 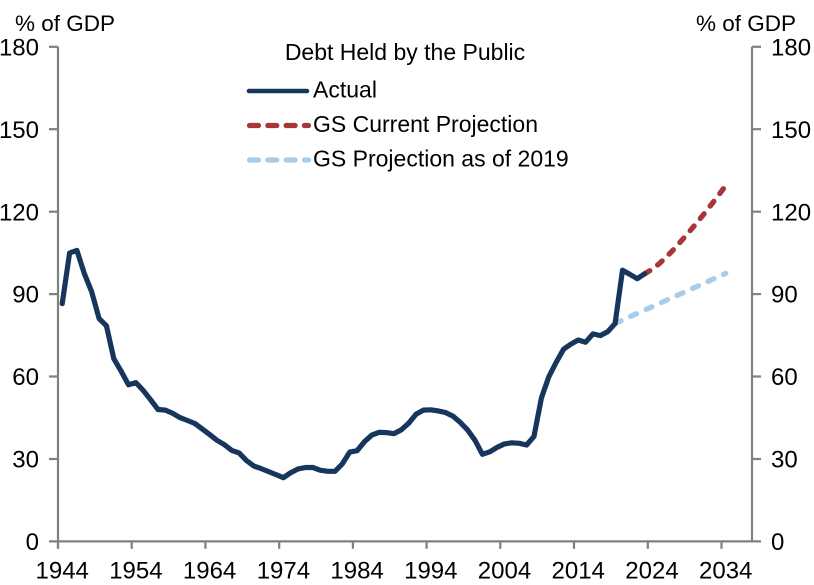 What do you see at coordinates (425, 124) in the screenshot?
I see `svg-text: GS Current Projection` at bounding box center [425, 124].